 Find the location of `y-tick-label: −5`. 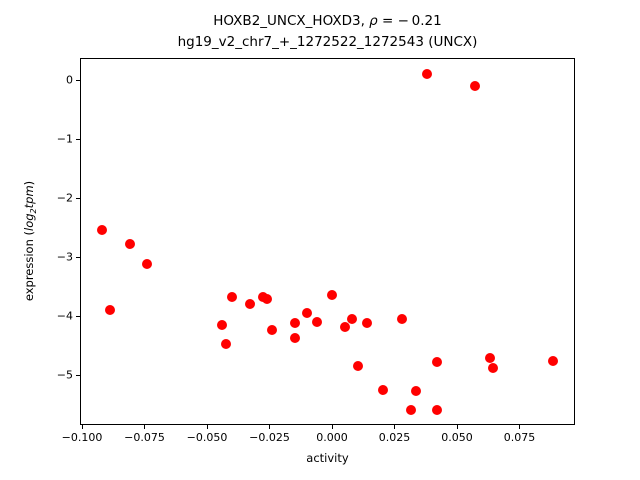

y-tick-label: −5 is located at coordinates (64, 375).